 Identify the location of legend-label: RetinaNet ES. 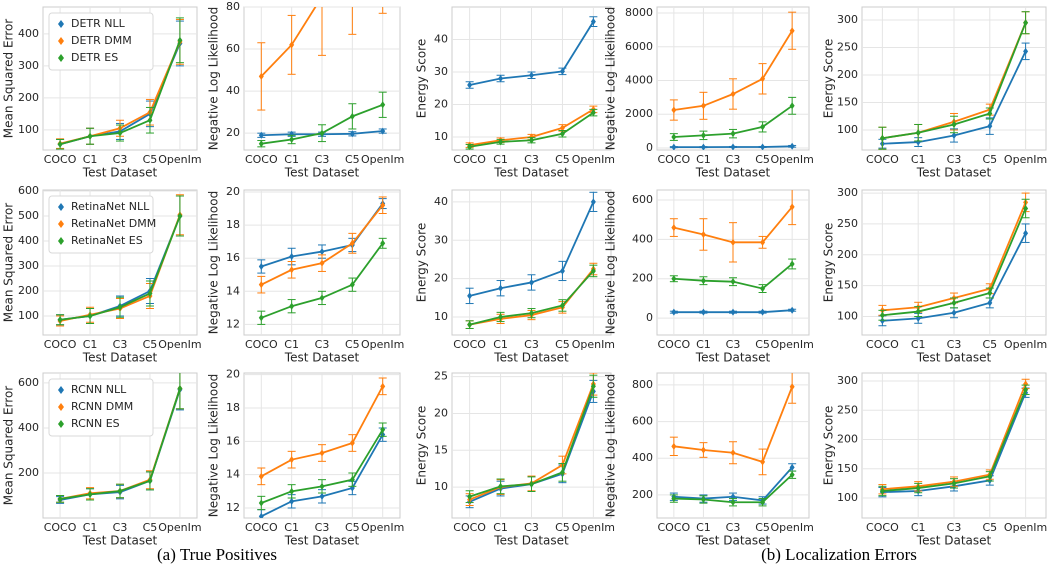
(107, 240).